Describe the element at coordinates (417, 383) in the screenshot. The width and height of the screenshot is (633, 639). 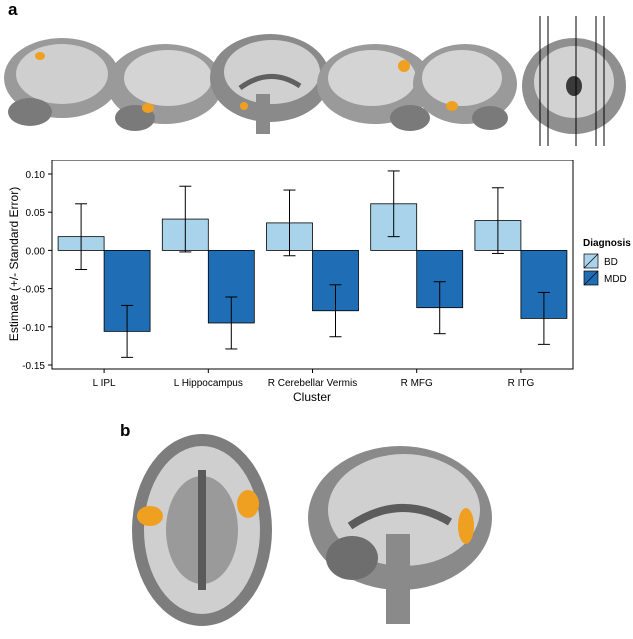
I see `x-tick-label: R MFG` at that location.